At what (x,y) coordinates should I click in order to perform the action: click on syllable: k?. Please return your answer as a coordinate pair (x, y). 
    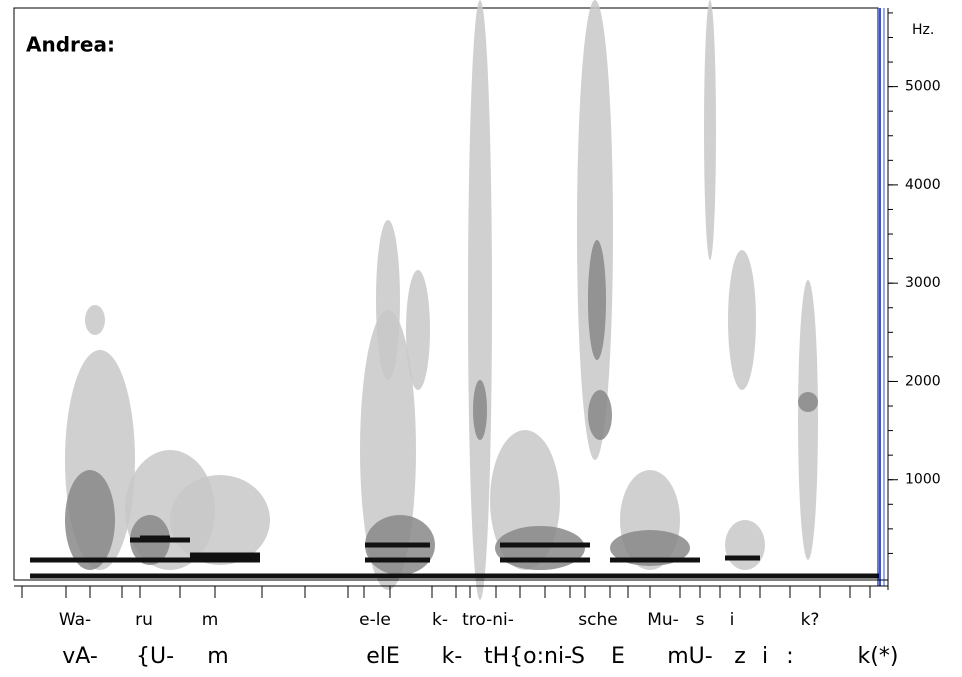
    Looking at the image, I should click on (810, 620).